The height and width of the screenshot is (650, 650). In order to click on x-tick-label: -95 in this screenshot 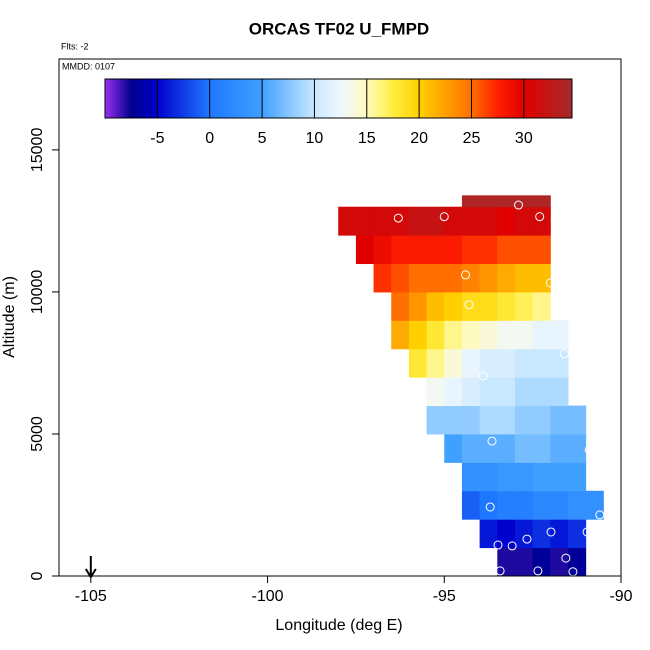, I will do `click(444, 596)`.